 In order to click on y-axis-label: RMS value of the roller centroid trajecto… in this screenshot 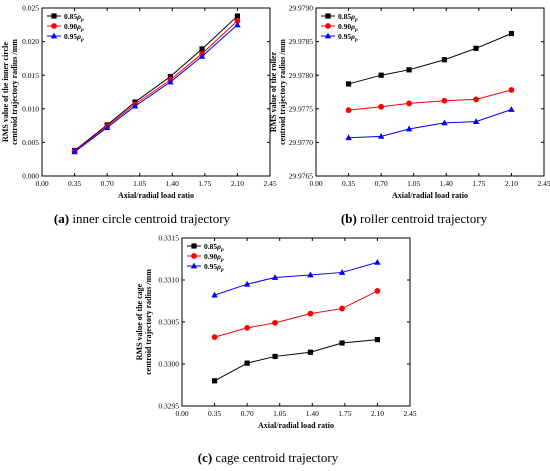, I will do `click(278, 92)`.